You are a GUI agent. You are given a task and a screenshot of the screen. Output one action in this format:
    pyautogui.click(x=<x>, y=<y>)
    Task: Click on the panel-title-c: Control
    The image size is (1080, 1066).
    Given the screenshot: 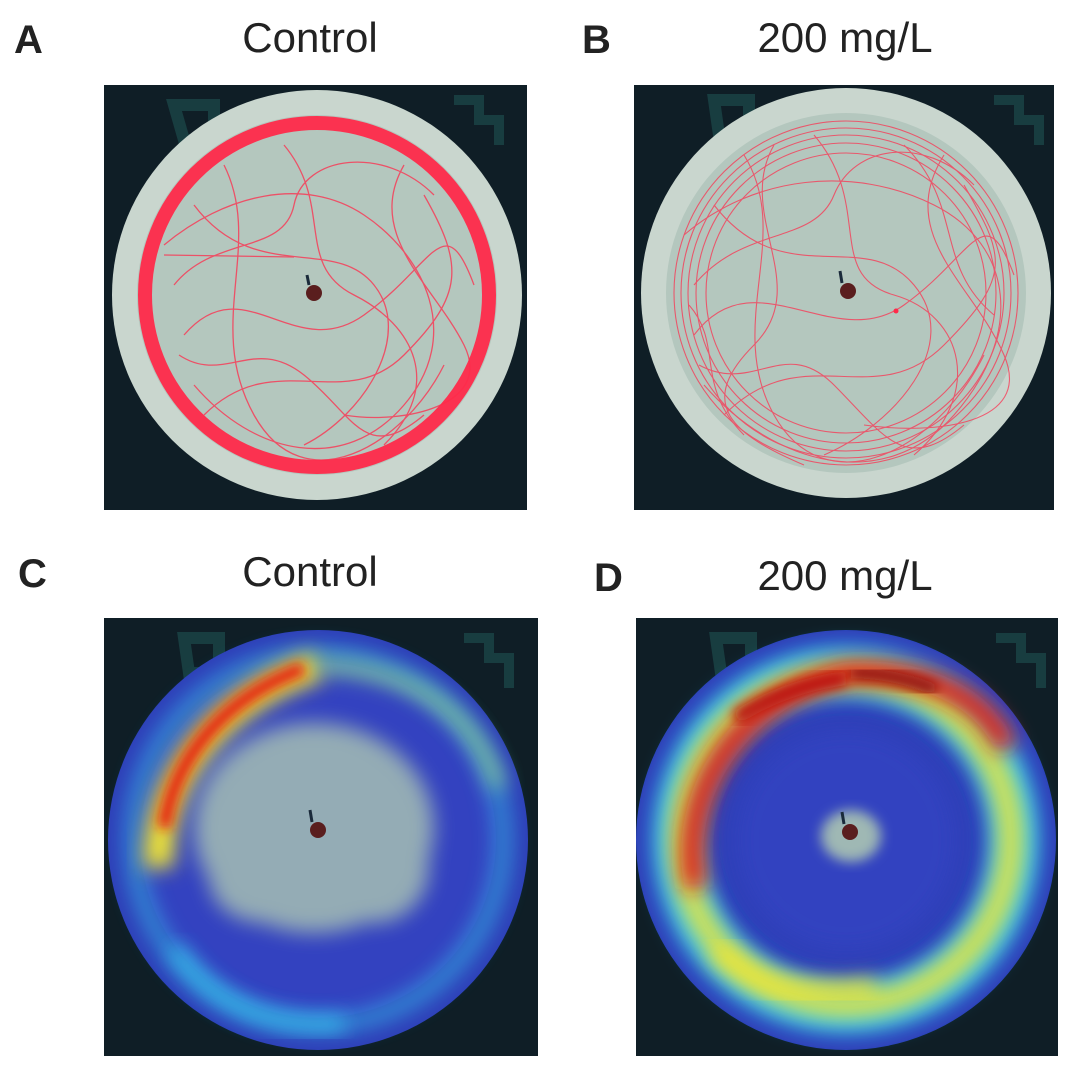 What is the action you would take?
    pyautogui.click(x=310, y=571)
    